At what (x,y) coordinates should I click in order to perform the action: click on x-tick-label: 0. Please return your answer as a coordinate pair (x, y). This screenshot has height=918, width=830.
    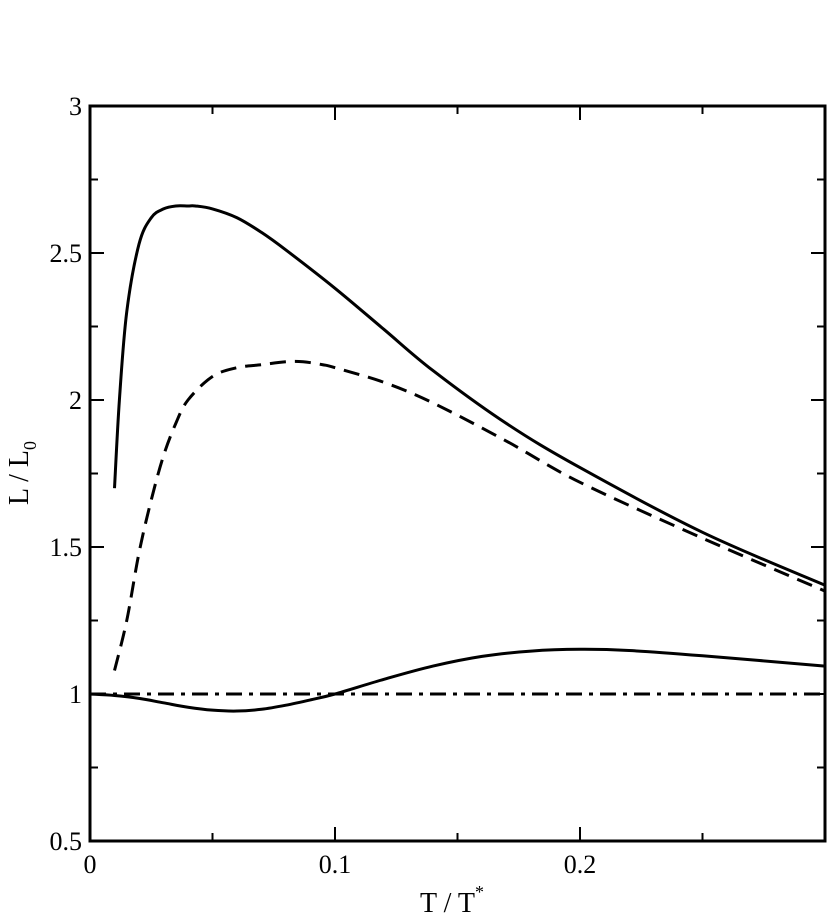
    Looking at the image, I should click on (90, 864).